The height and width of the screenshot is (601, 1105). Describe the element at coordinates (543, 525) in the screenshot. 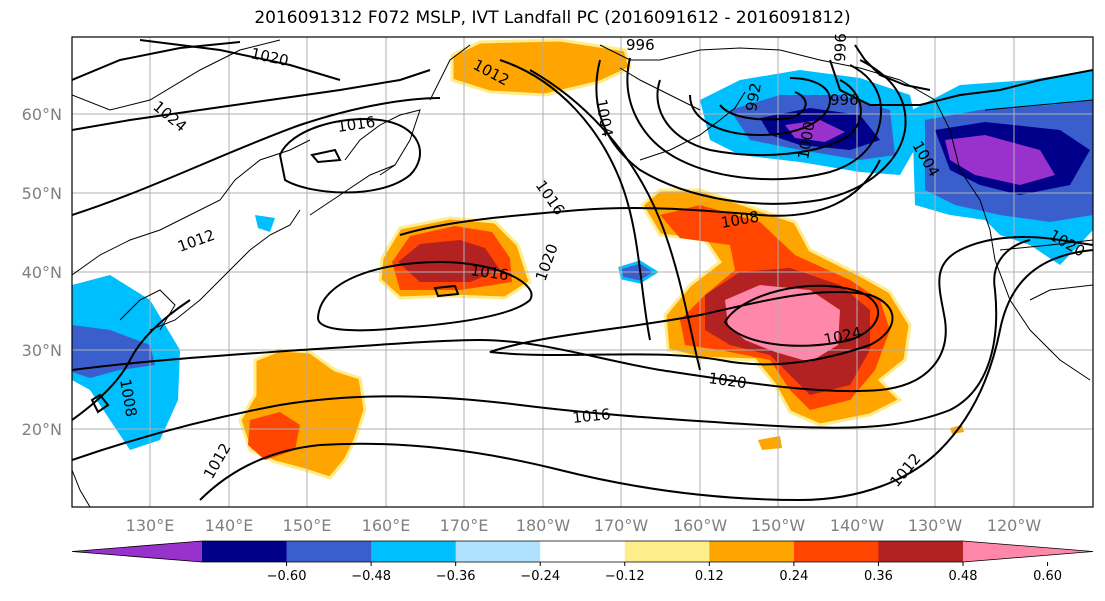

I see `longitude-label: 180°W` at that location.